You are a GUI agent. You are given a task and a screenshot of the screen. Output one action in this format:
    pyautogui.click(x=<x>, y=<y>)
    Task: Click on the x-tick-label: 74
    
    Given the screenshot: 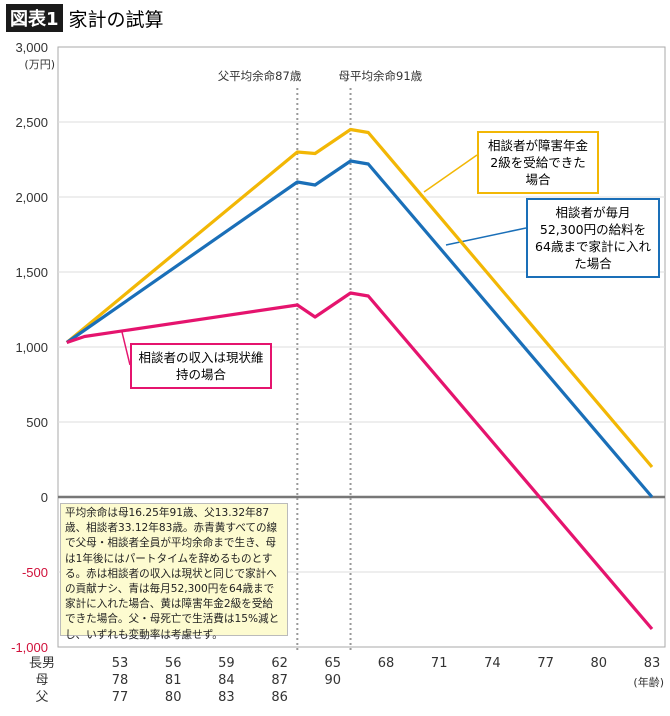 What is the action you would take?
    pyautogui.click(x=492, y=663)
    